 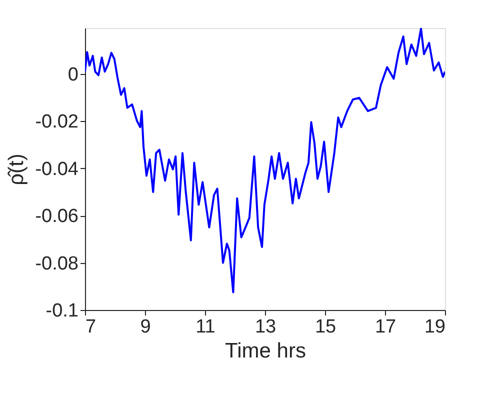 What do you see at coordinates (325, 327) in the screenshot?
I see `x-tick-label: 15` at bounding box center [325, 327].